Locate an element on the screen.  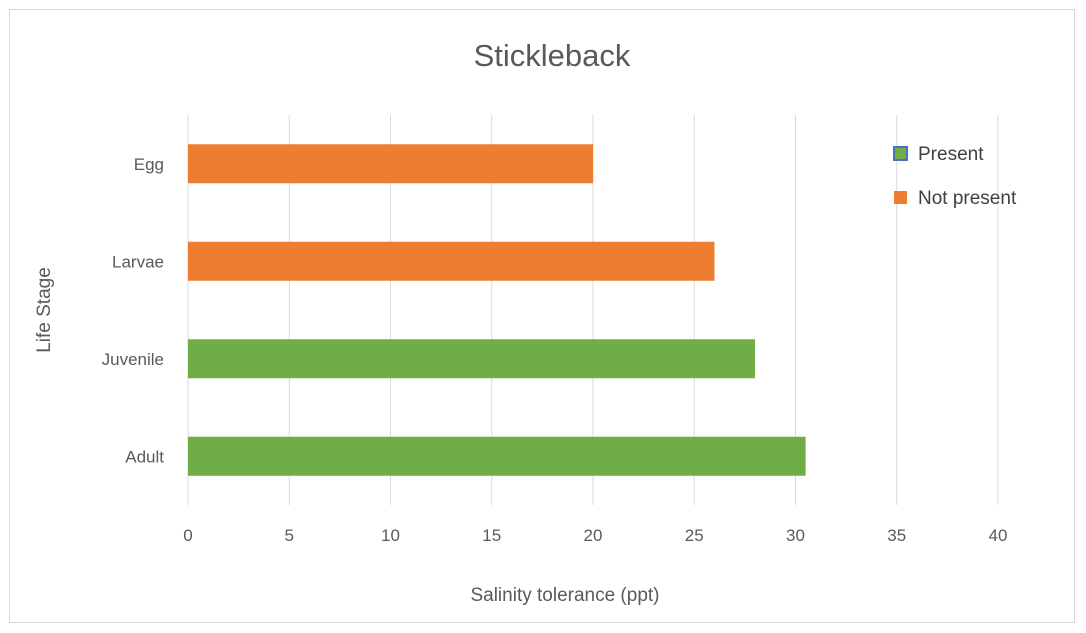
x-axis-title: Salinity tolerance (ppt) is located at coordinates (564, 595).